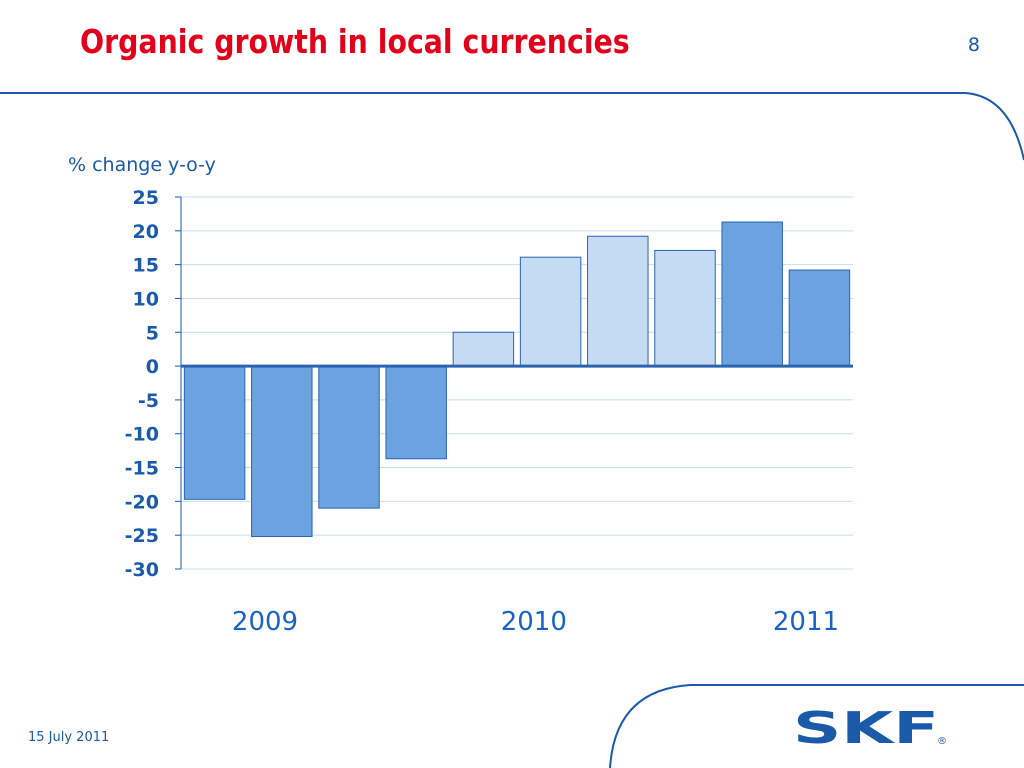 This screenshot has width=1024, height=768. Describe the element at coordinates (265, 622) in the screenshot. I see `x-year-label: 2009` at that location.